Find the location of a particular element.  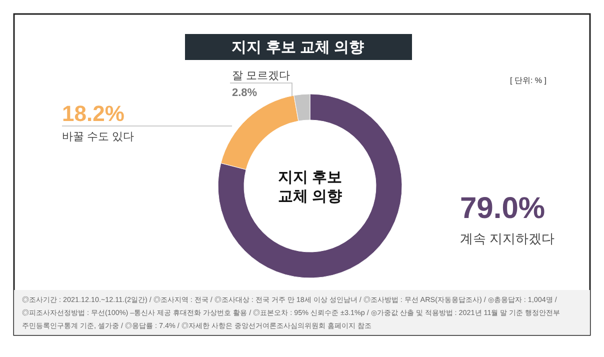

slice-label: 잘 모르겠다 is located at coordinates (261, 76).